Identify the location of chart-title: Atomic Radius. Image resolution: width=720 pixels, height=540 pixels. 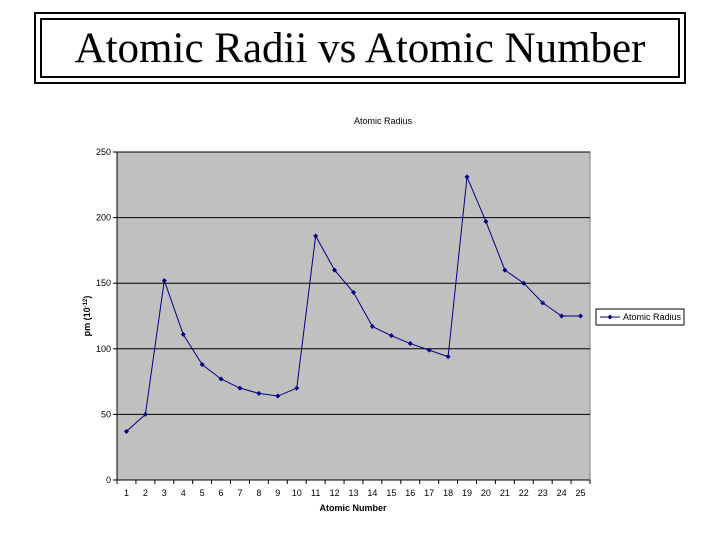
(383, 121).